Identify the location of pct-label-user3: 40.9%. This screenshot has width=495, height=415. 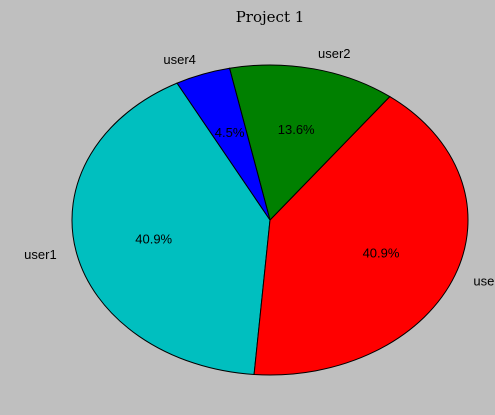
(381, 253).